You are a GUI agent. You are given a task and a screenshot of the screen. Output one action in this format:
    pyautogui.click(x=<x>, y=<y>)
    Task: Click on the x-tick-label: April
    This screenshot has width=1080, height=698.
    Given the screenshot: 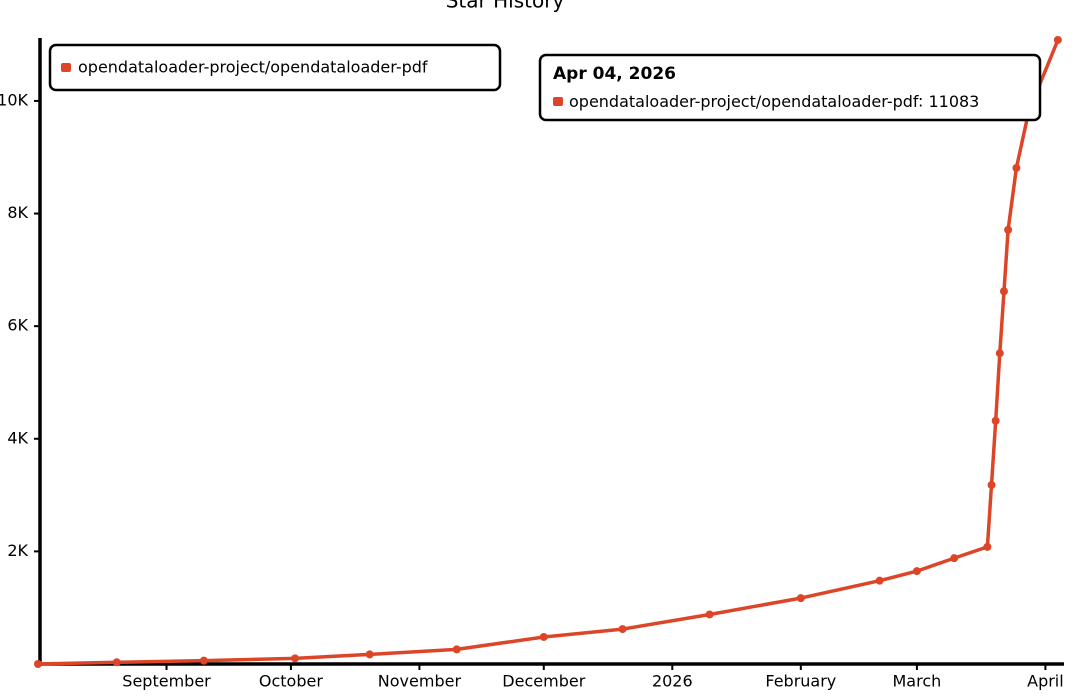 What is the action you would take?
    pyautogui.click(x=1045, y=681)
    